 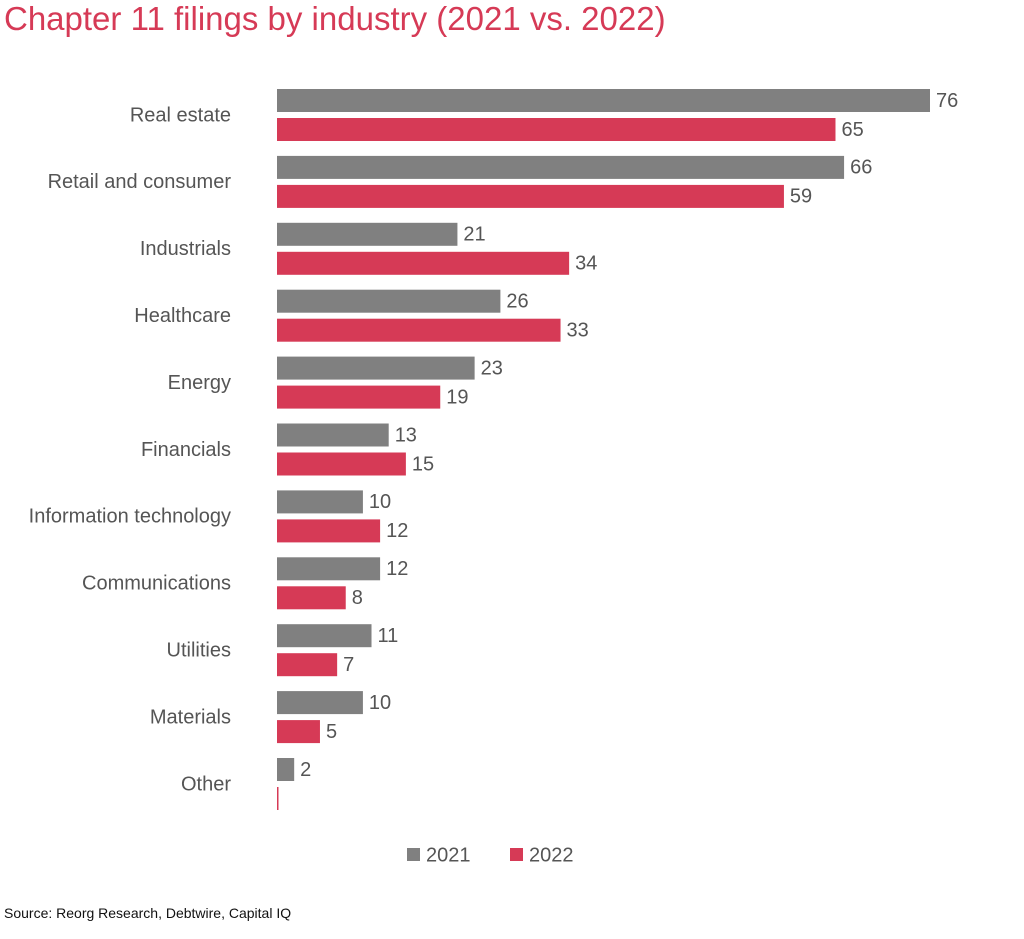 I want to click on data-label-information-technology-2022: 12, so click(x=397, y=531).